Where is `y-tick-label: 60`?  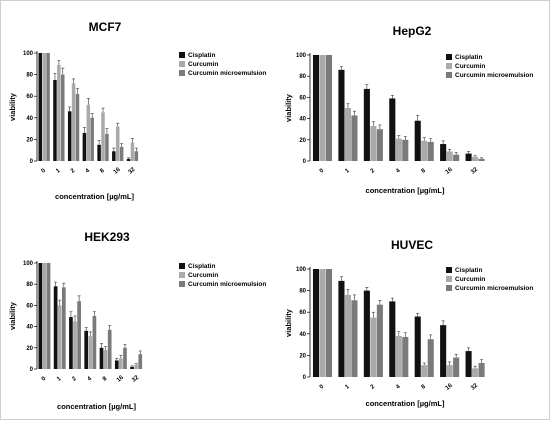
y-tick-label: 60 is located at coordinates (302, 98).